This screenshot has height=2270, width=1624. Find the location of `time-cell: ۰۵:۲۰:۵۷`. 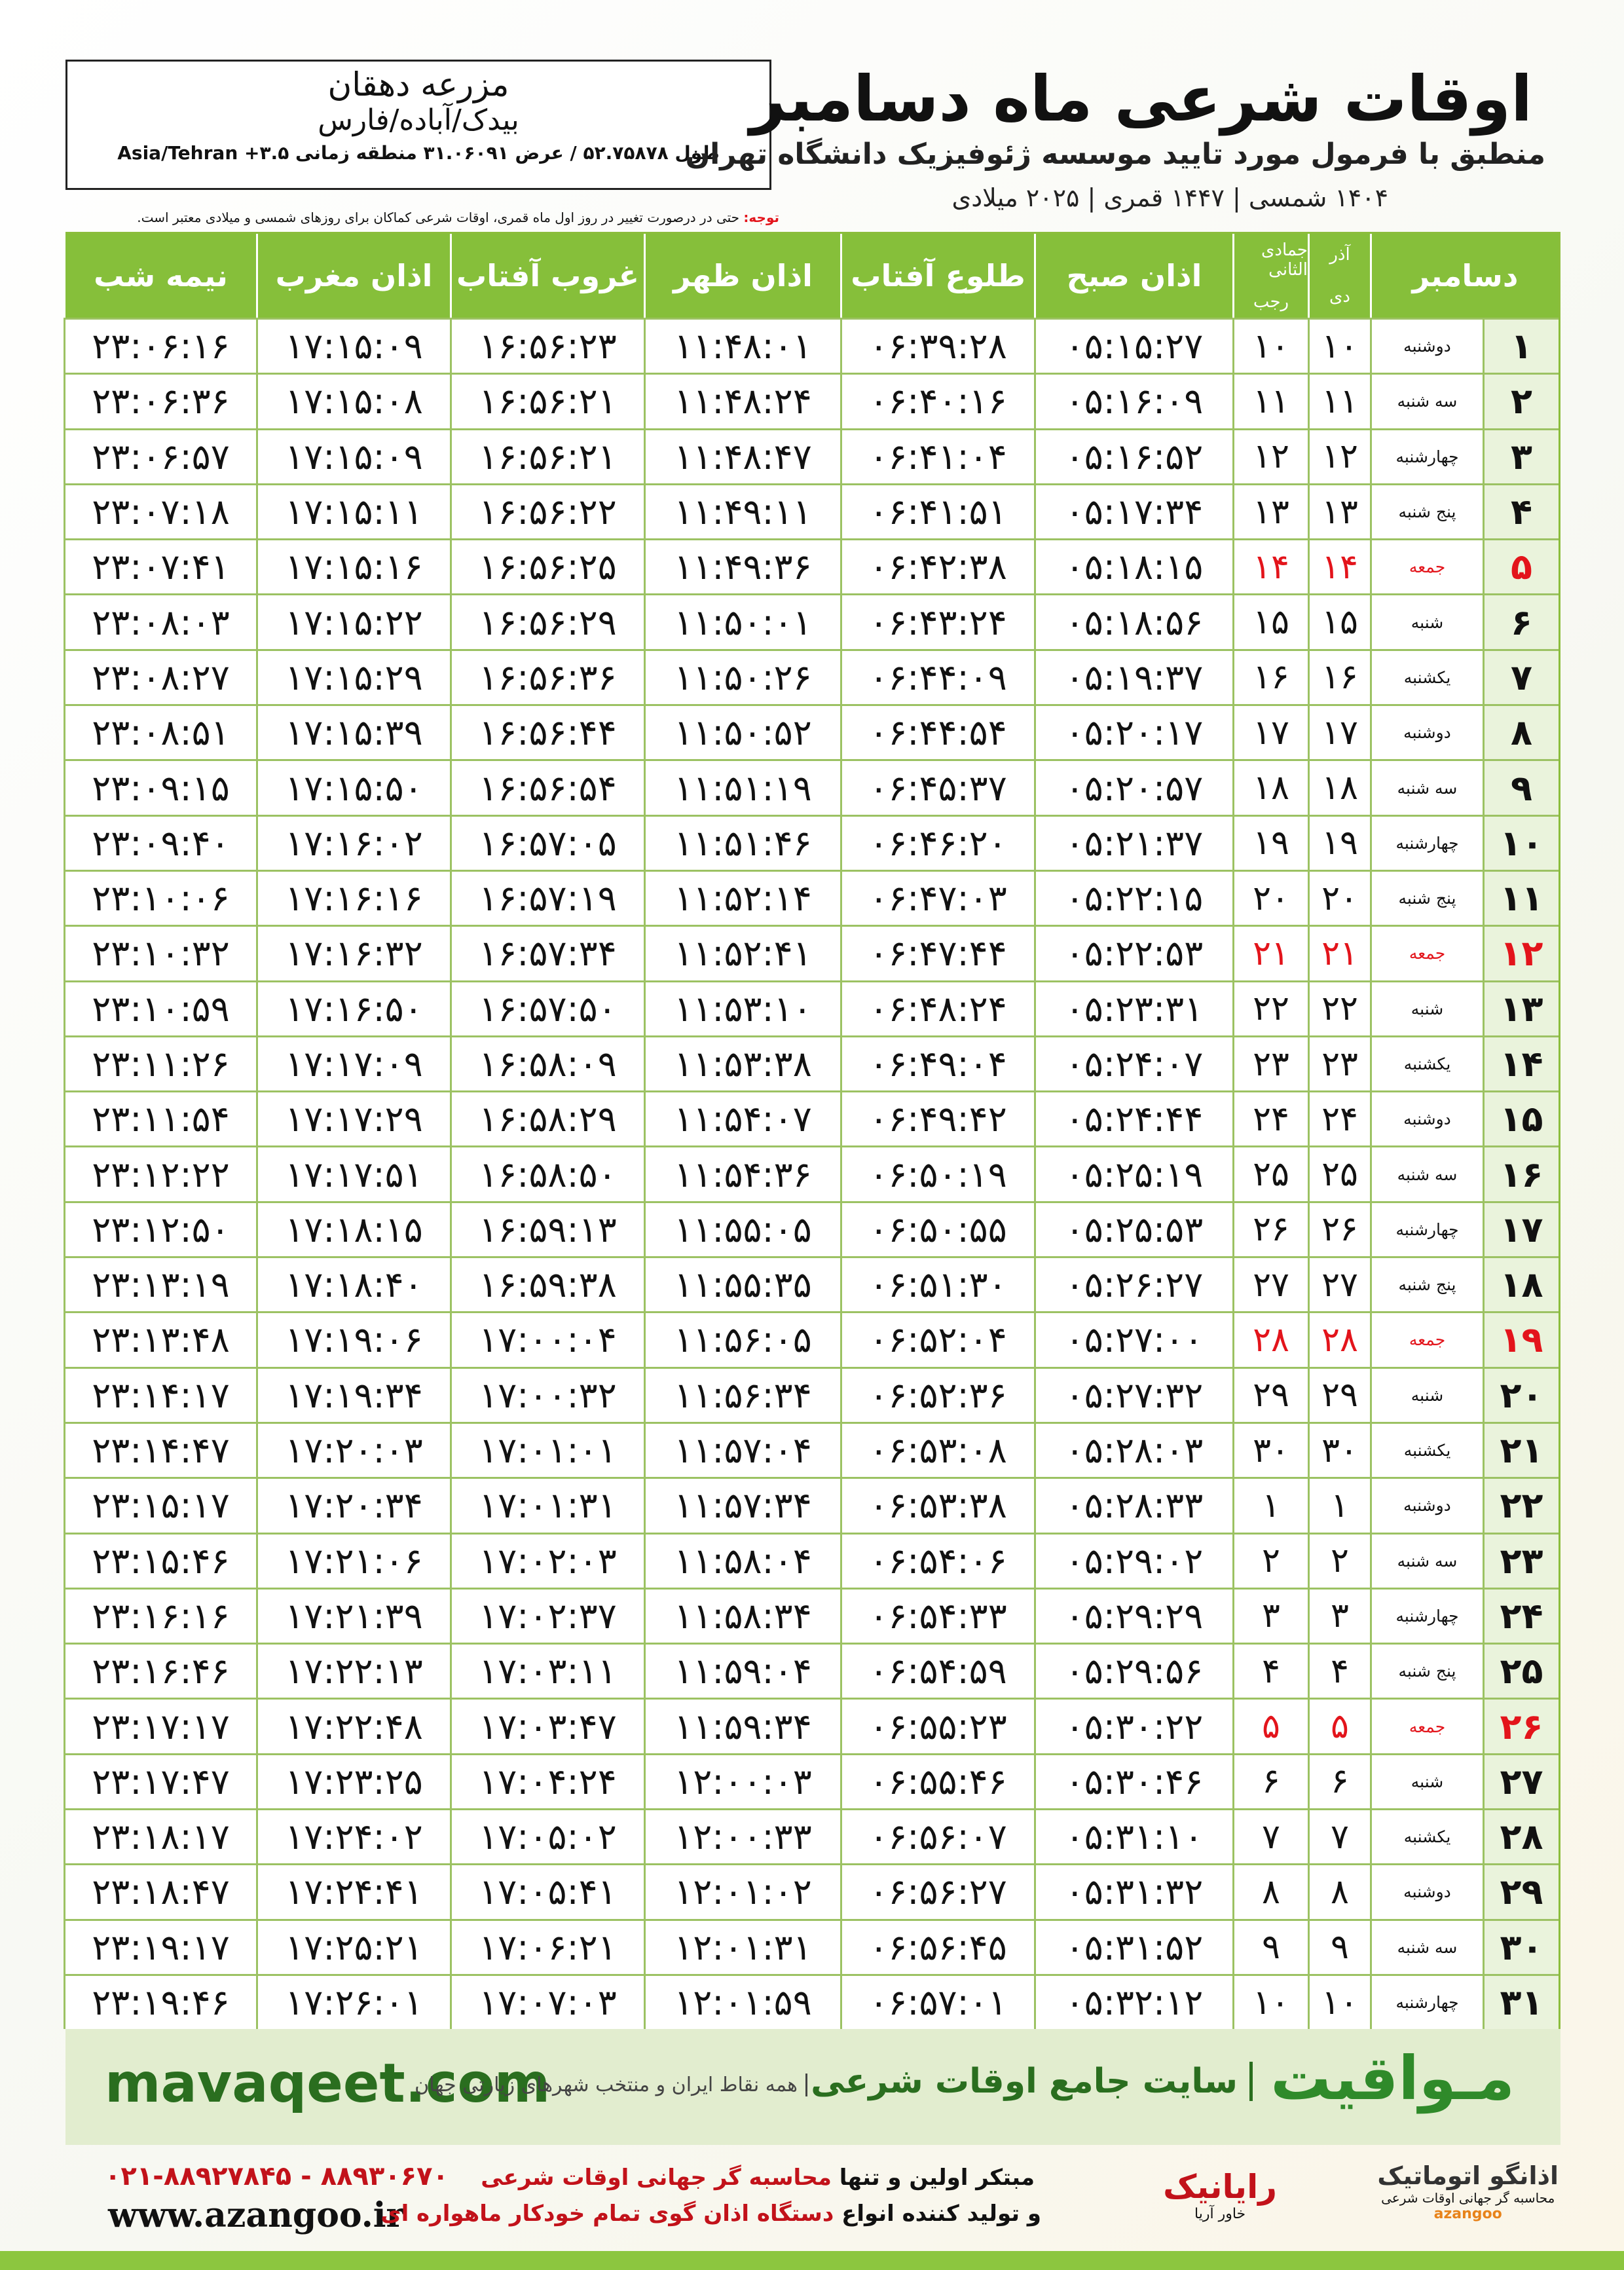

time-cell: ۰۵:۲۰:۵۷ is located at coordinates (1133, 787).